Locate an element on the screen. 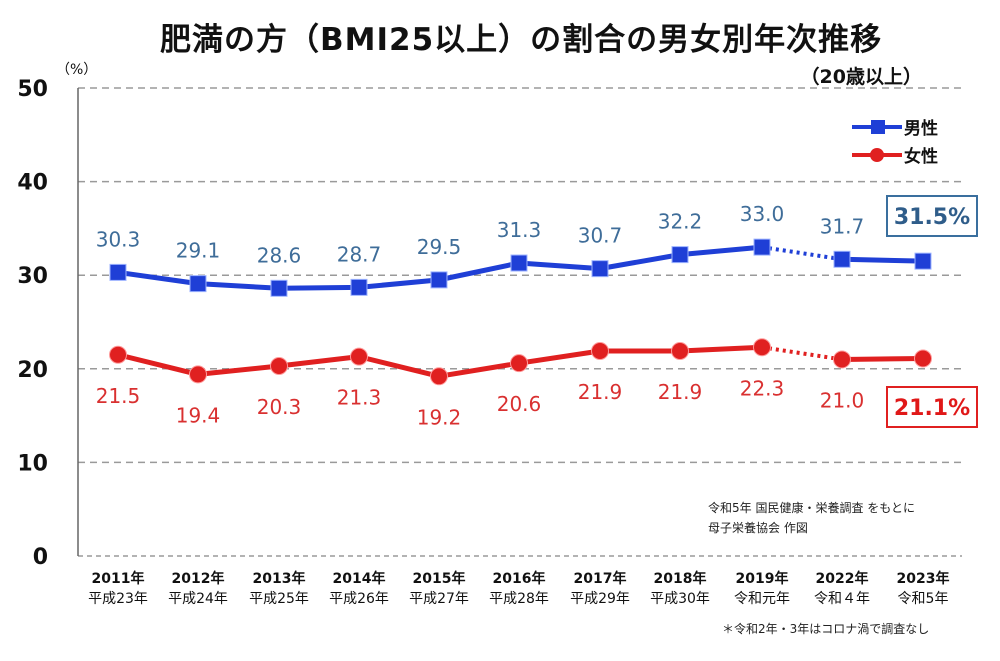 The height and width of the screenshot is (661, 1000). male-data-label: 33.0 is located at coordinates (762, 214).